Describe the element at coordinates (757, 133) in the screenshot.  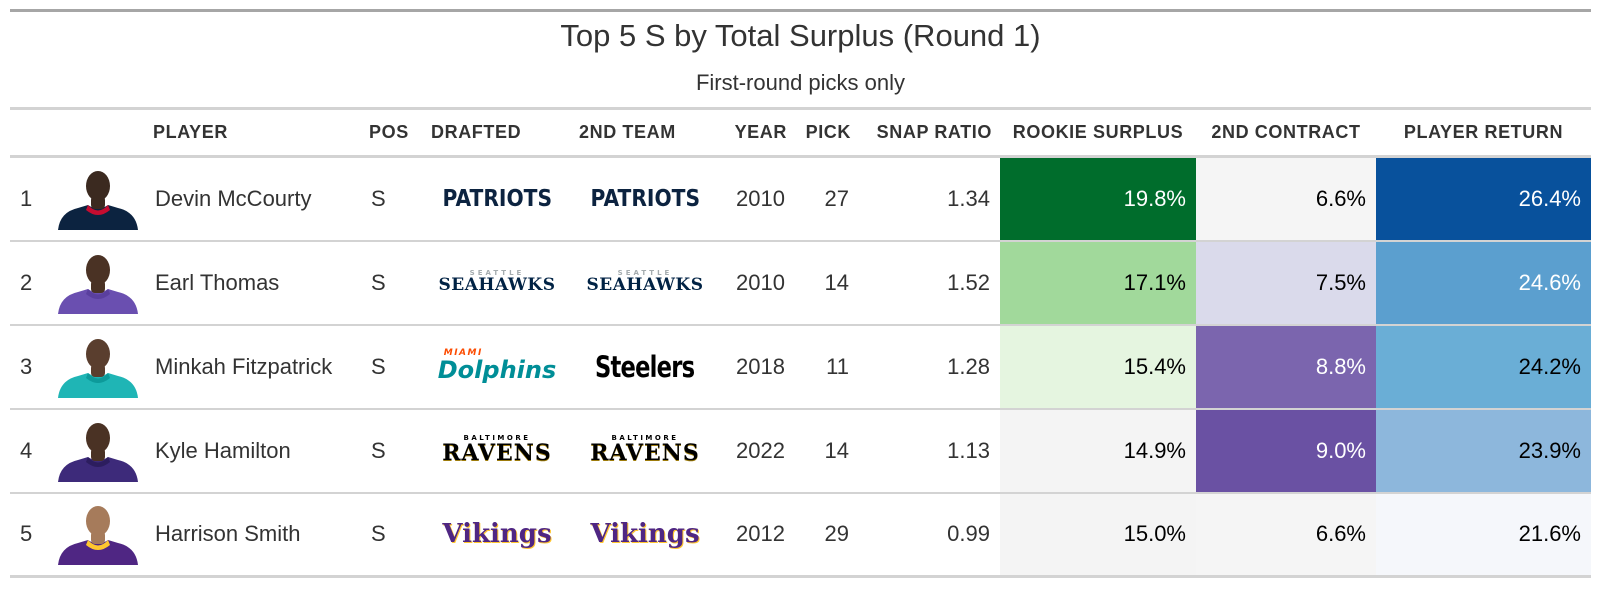
I see `header-year: YEAR` at that location.